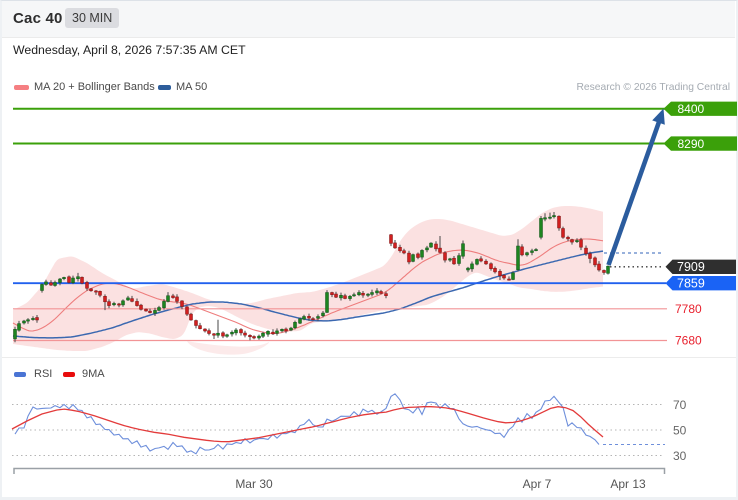  What do you see at coordinates (691, 144) in the screenshot?
I see `svg-text: 8290` at bounding box center [691, 144].